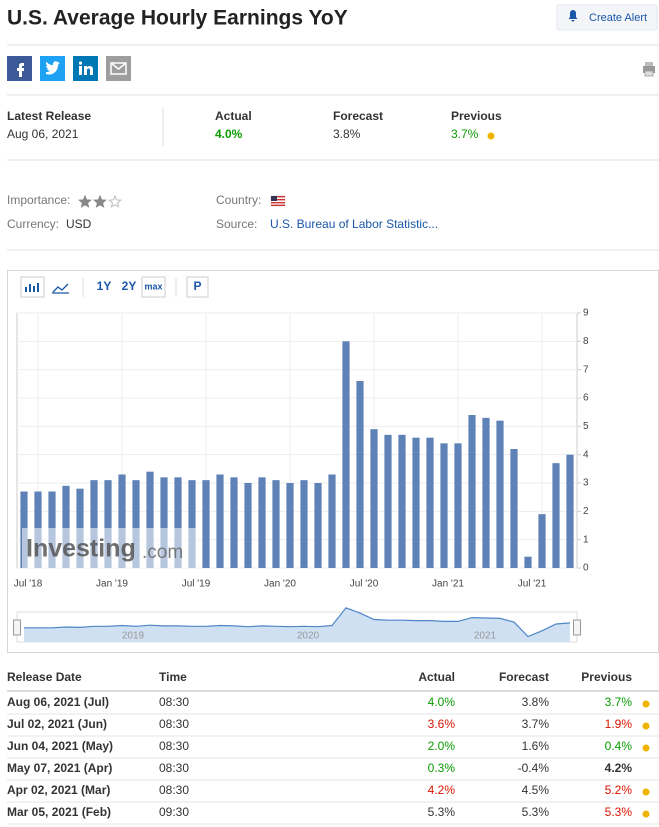 The height and width of the screenshot is (827, 659). Describe the element at coordinates (173, 677) in the screenshot. I see `column-header: Time` at that location.